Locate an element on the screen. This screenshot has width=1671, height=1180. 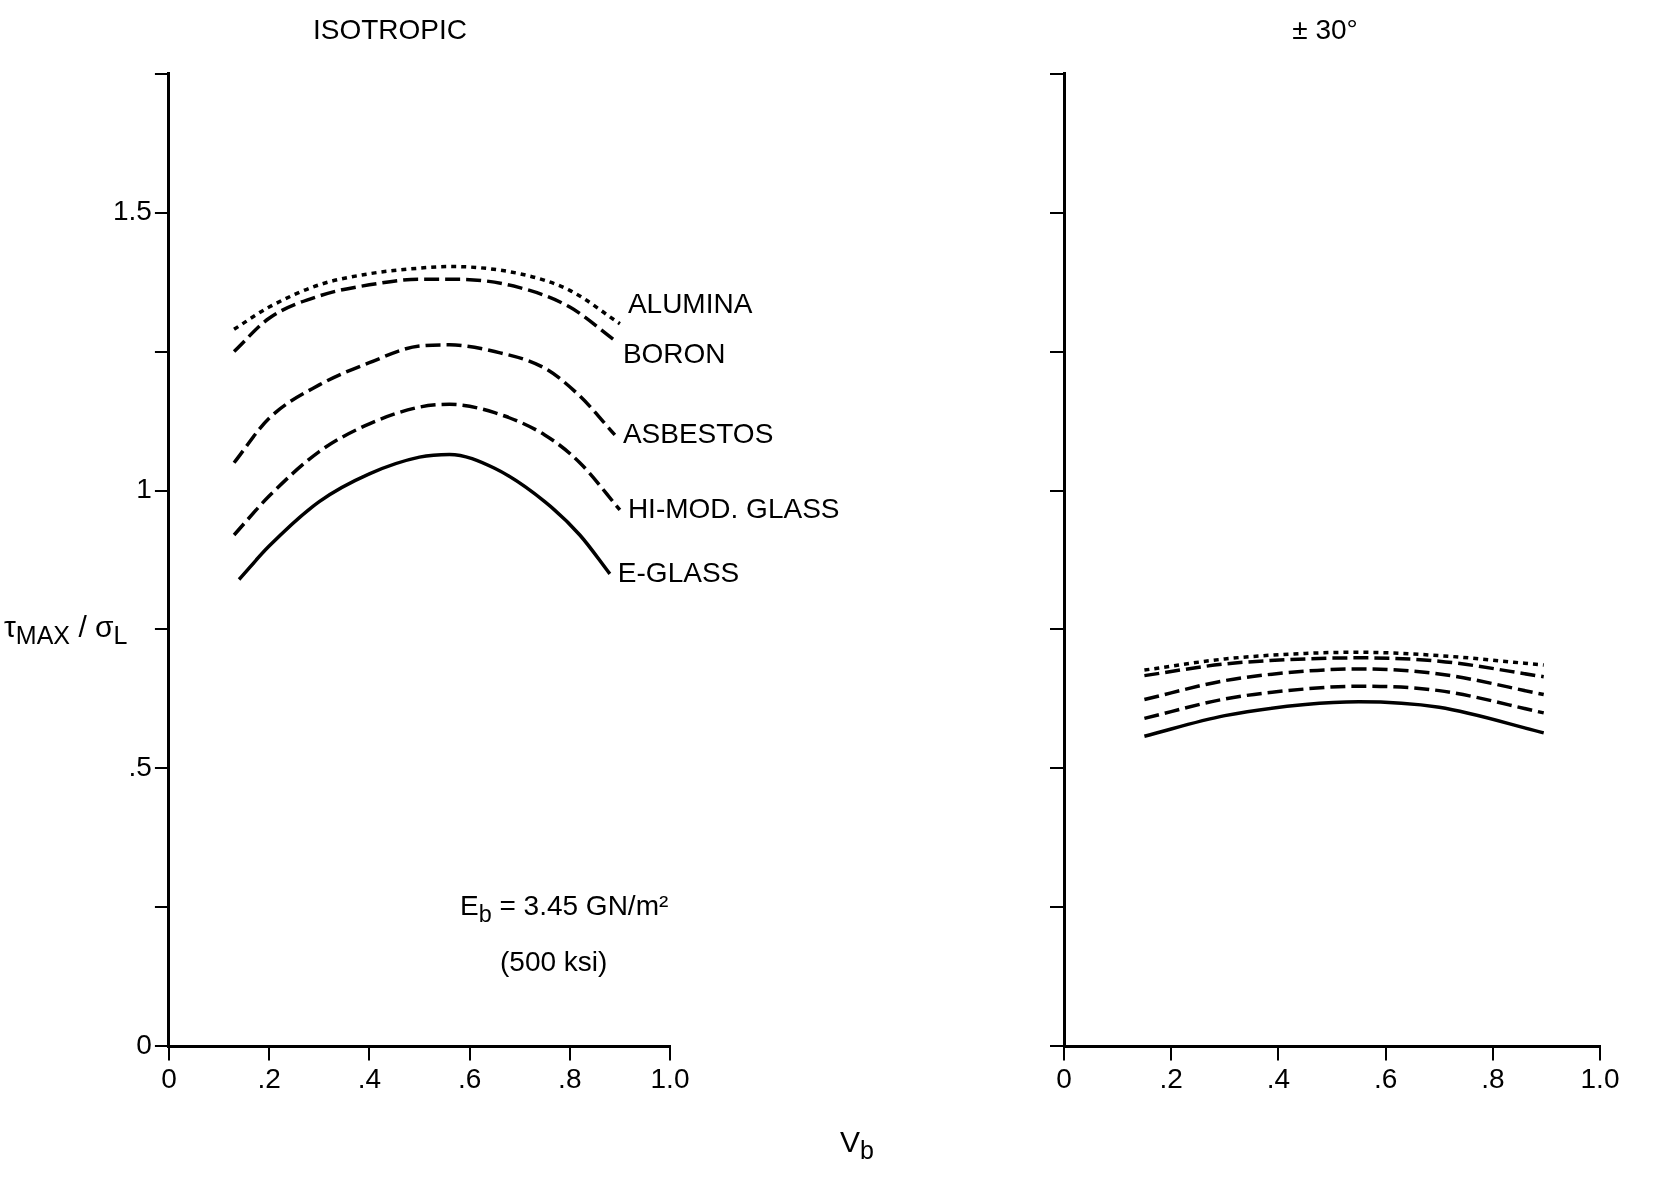
series-label: BORON is located at coordinates (674, 354).